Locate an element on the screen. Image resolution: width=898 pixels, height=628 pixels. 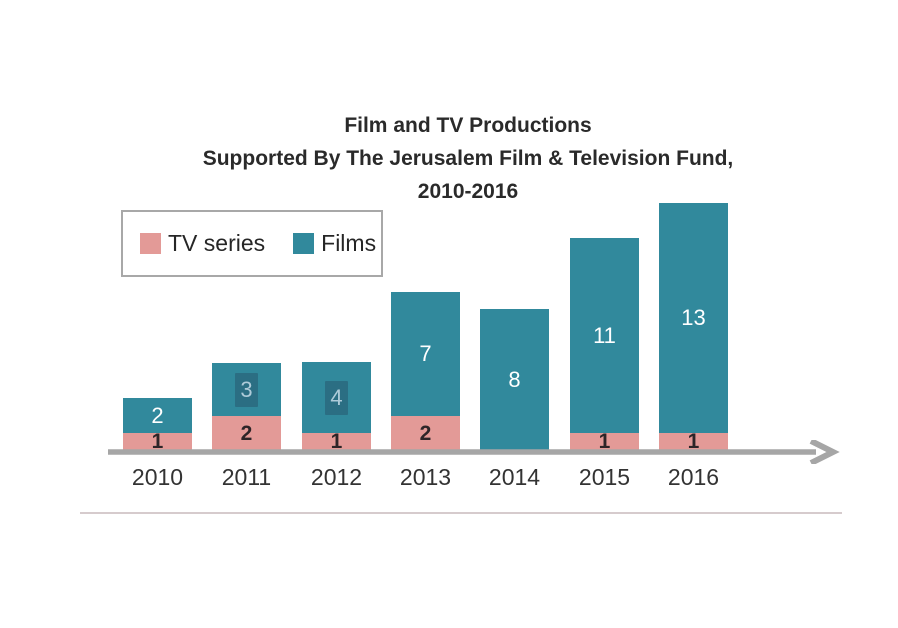
legend-item-films: Films is located at coordinates (334, 243).